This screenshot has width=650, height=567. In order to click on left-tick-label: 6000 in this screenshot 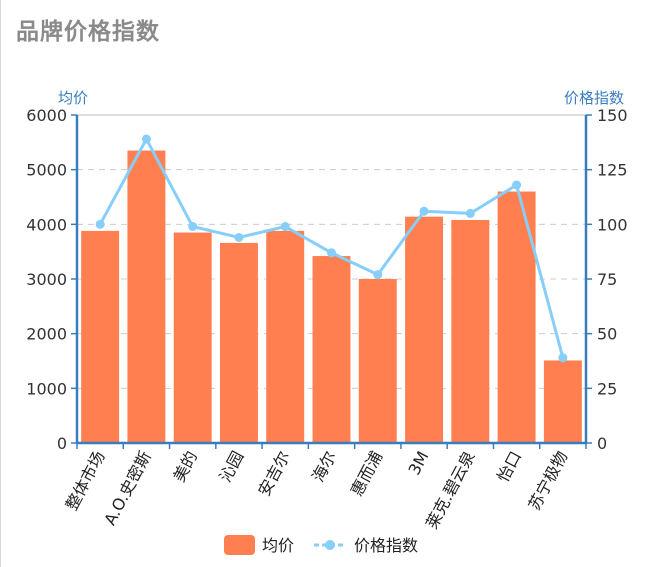, I will do `click(46, 115)`.